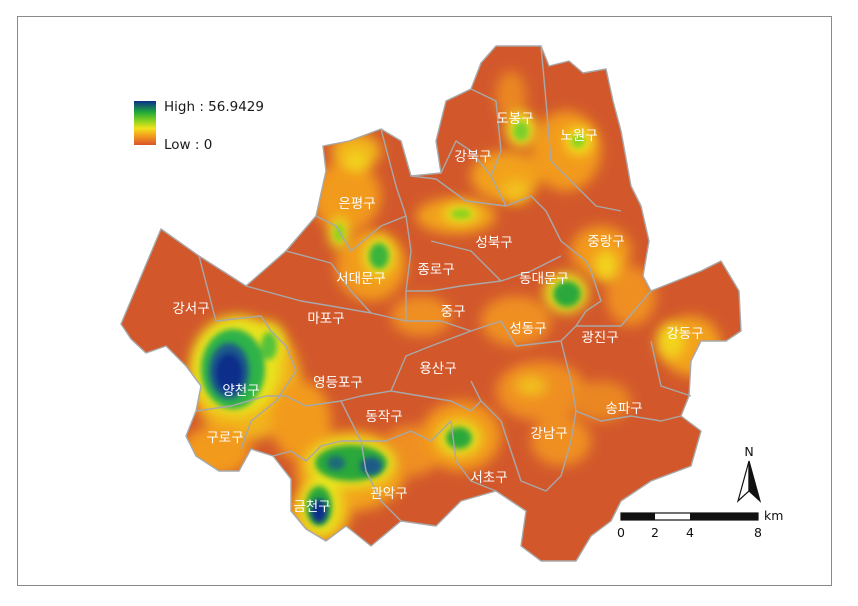  Describe the element at coordinates (214, 107) in the screenshot. I see `legend-high-label: High : 56.9429` at that location.